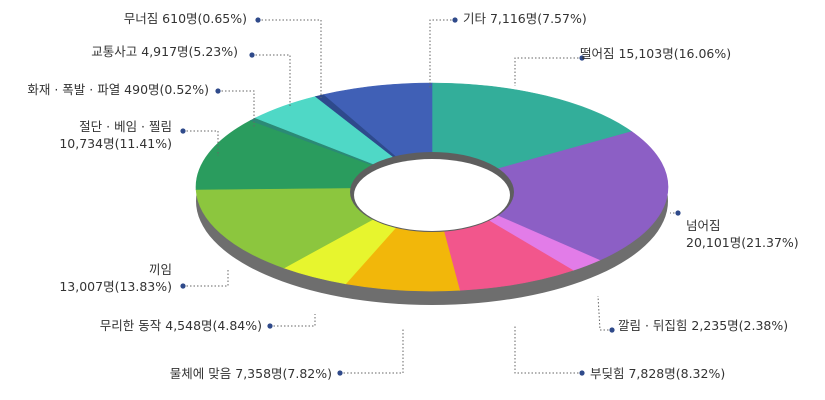 The image size is (825, 400). Describe the element at coordinates (550, 196) in the screenshot. I see `pie-slice` at that location.